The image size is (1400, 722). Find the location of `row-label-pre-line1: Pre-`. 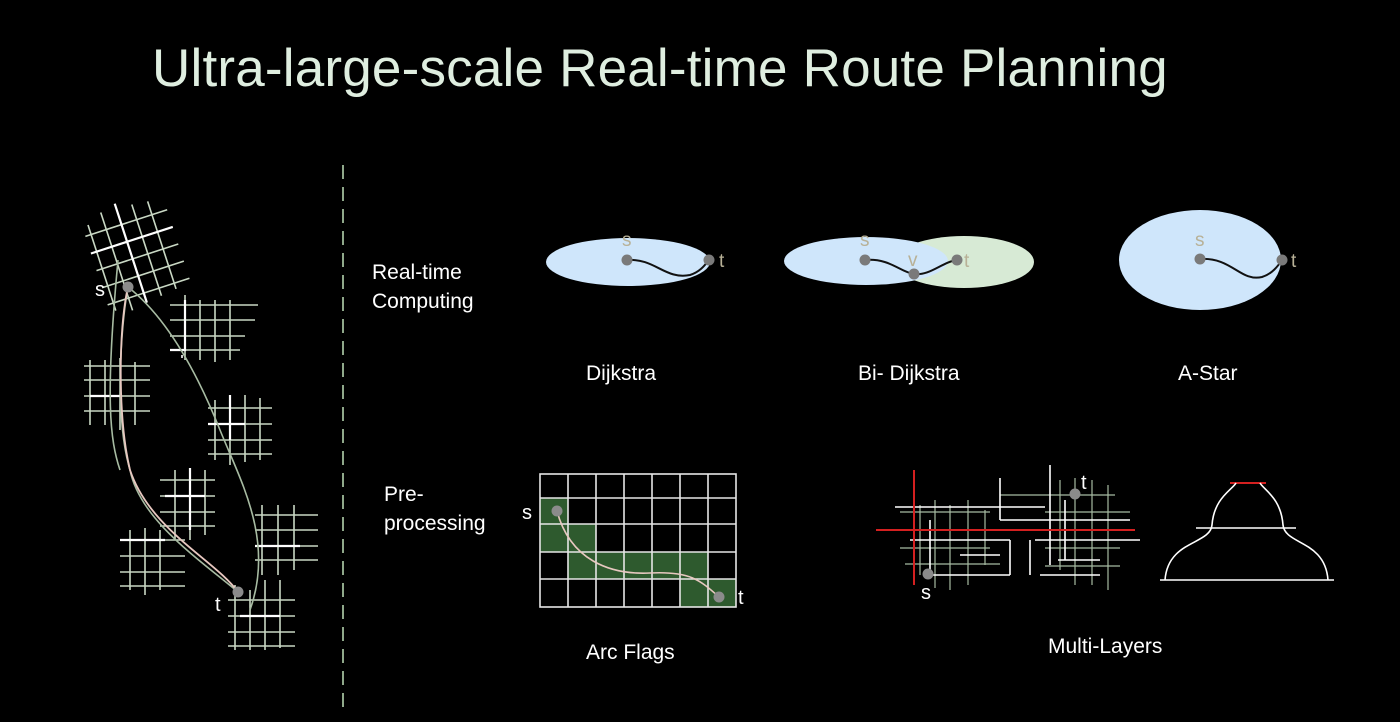

row-label-pre-line1: Pre- is located at coordinates (404, 494).